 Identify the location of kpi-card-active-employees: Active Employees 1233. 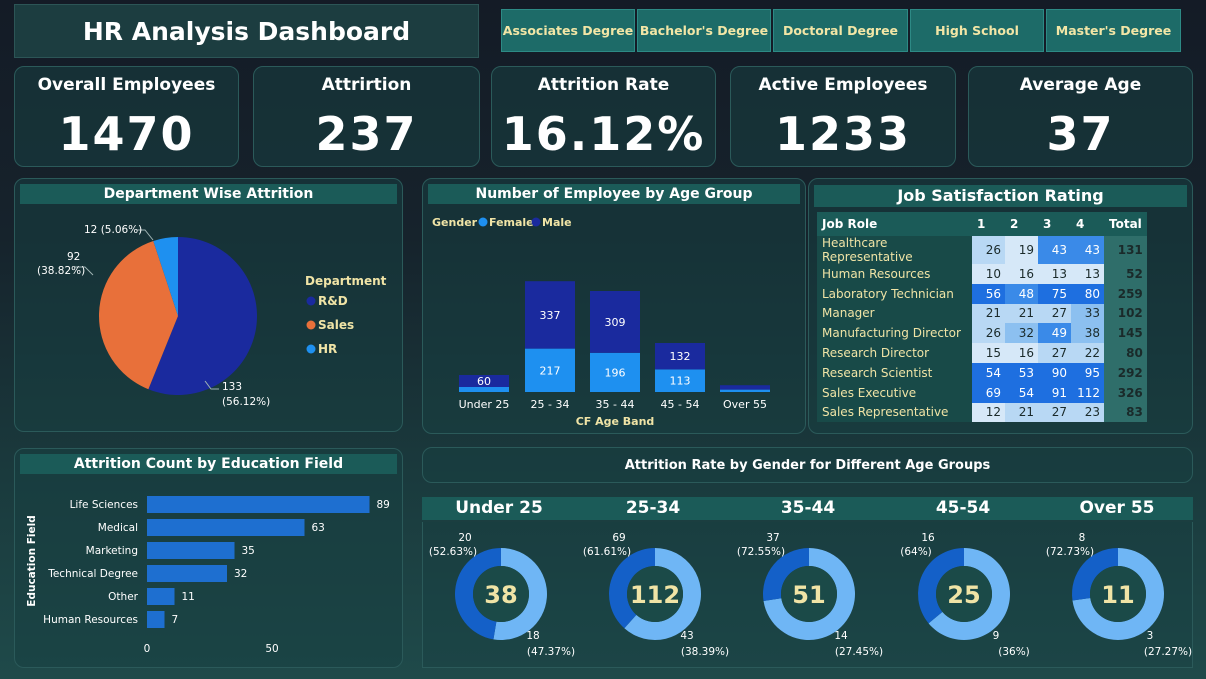
(843, 116).